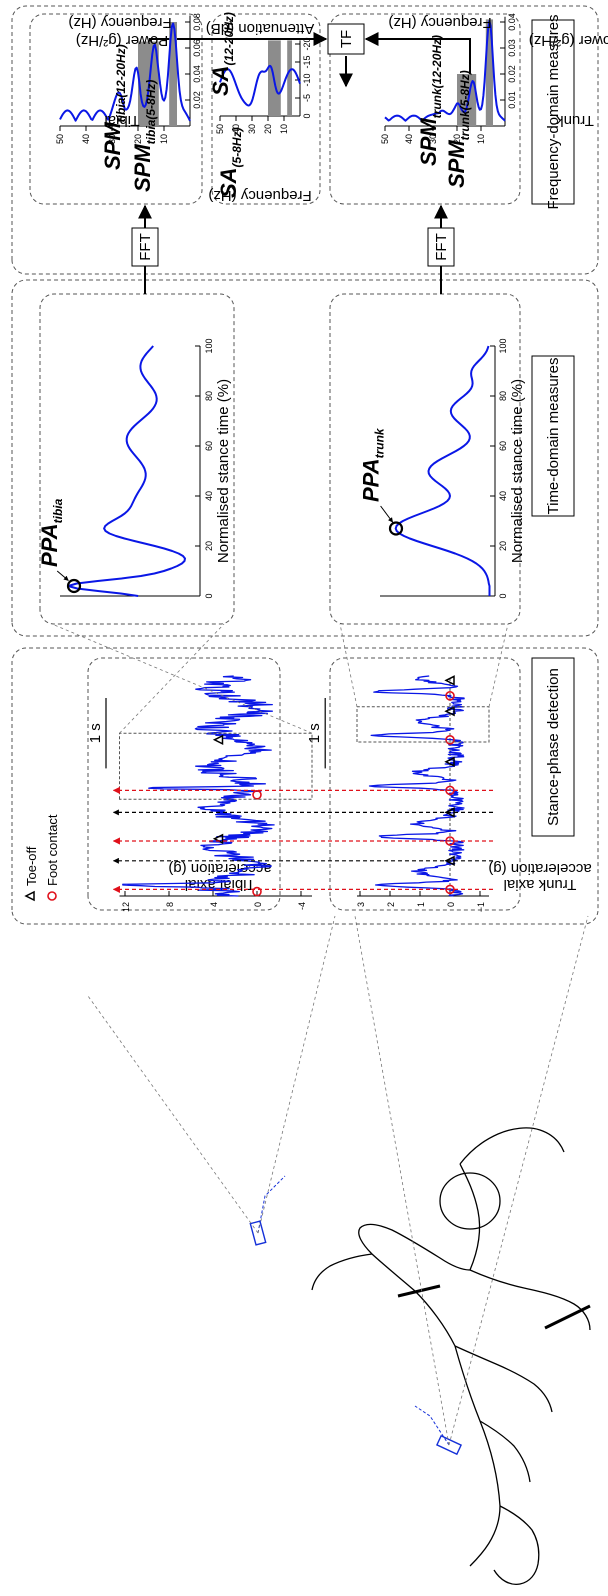  I want to click on trunk-psd-ftick-label: 50, so click(385, 139).